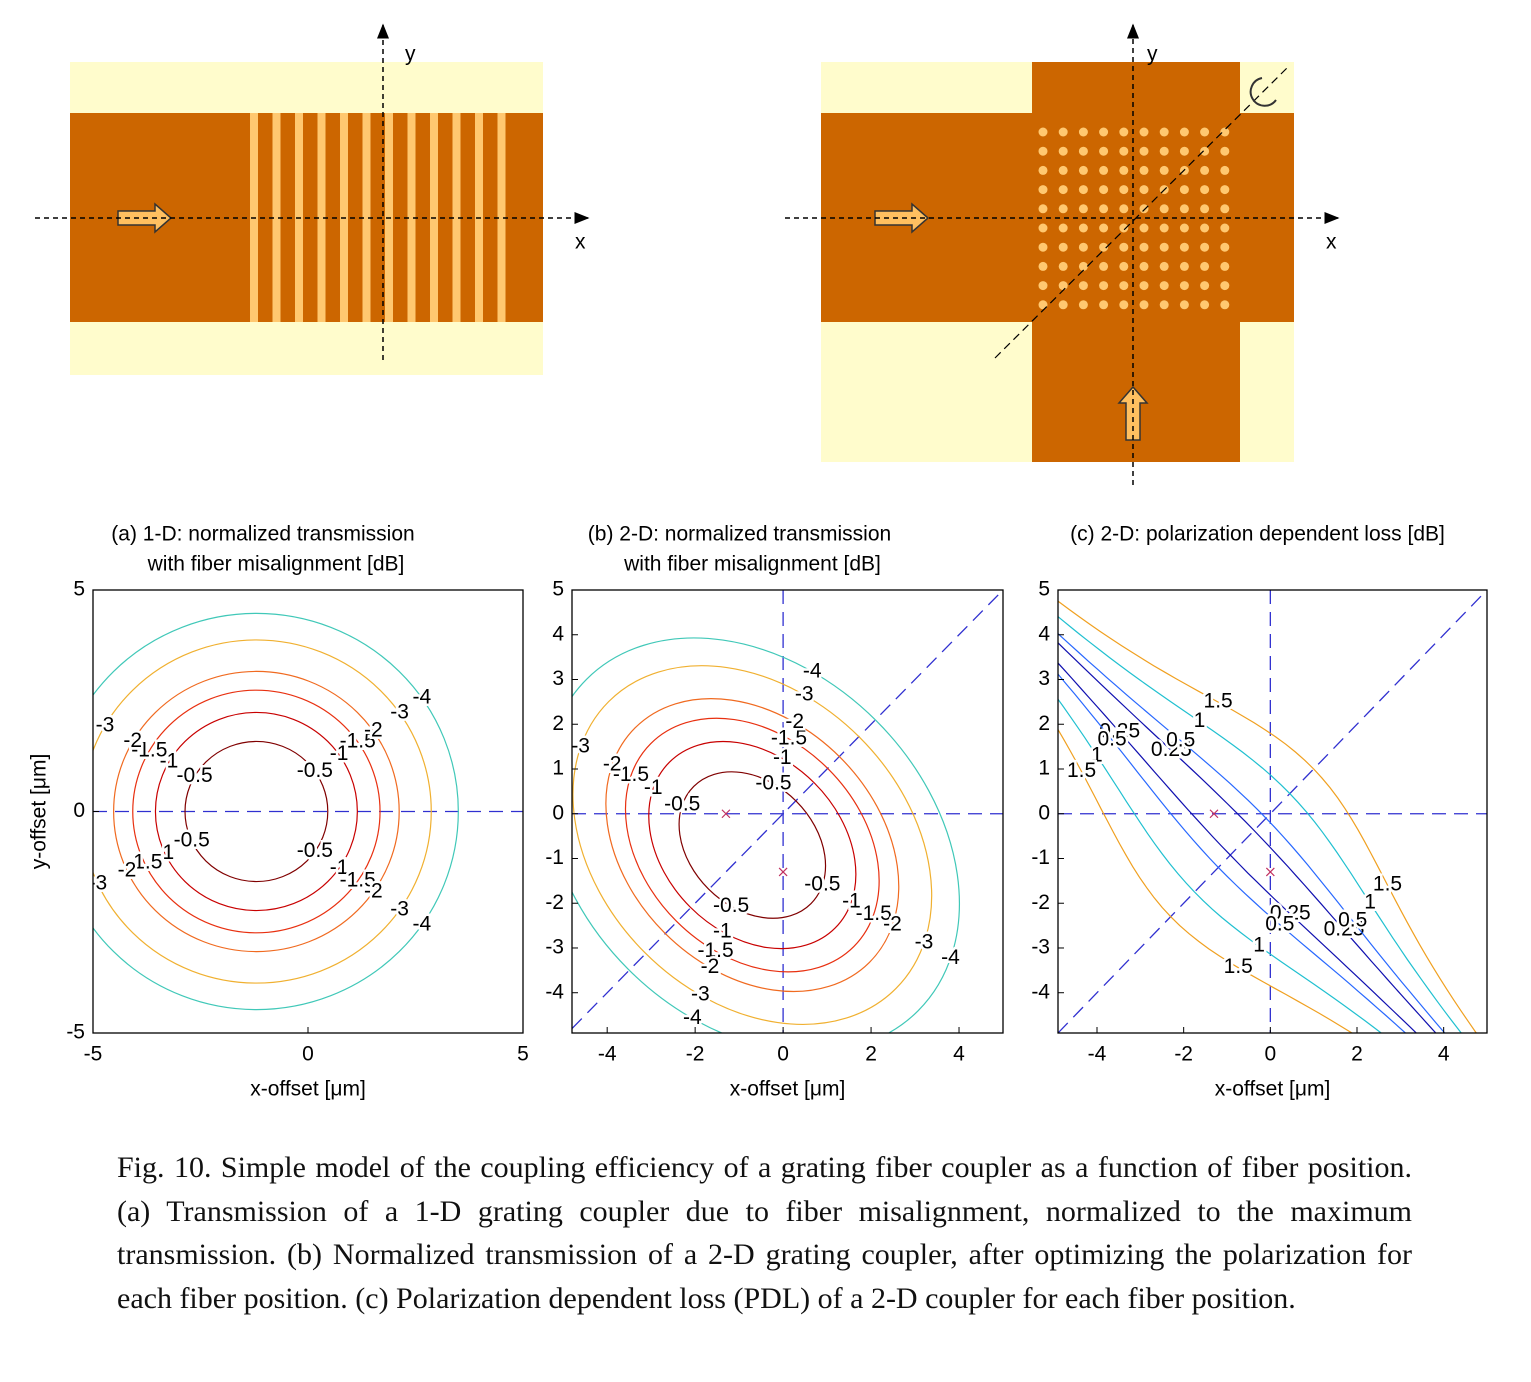 The width and height of the screenshot is (1531, 1382). I want to click on y-tick-label: -1, so click(1040, 857).